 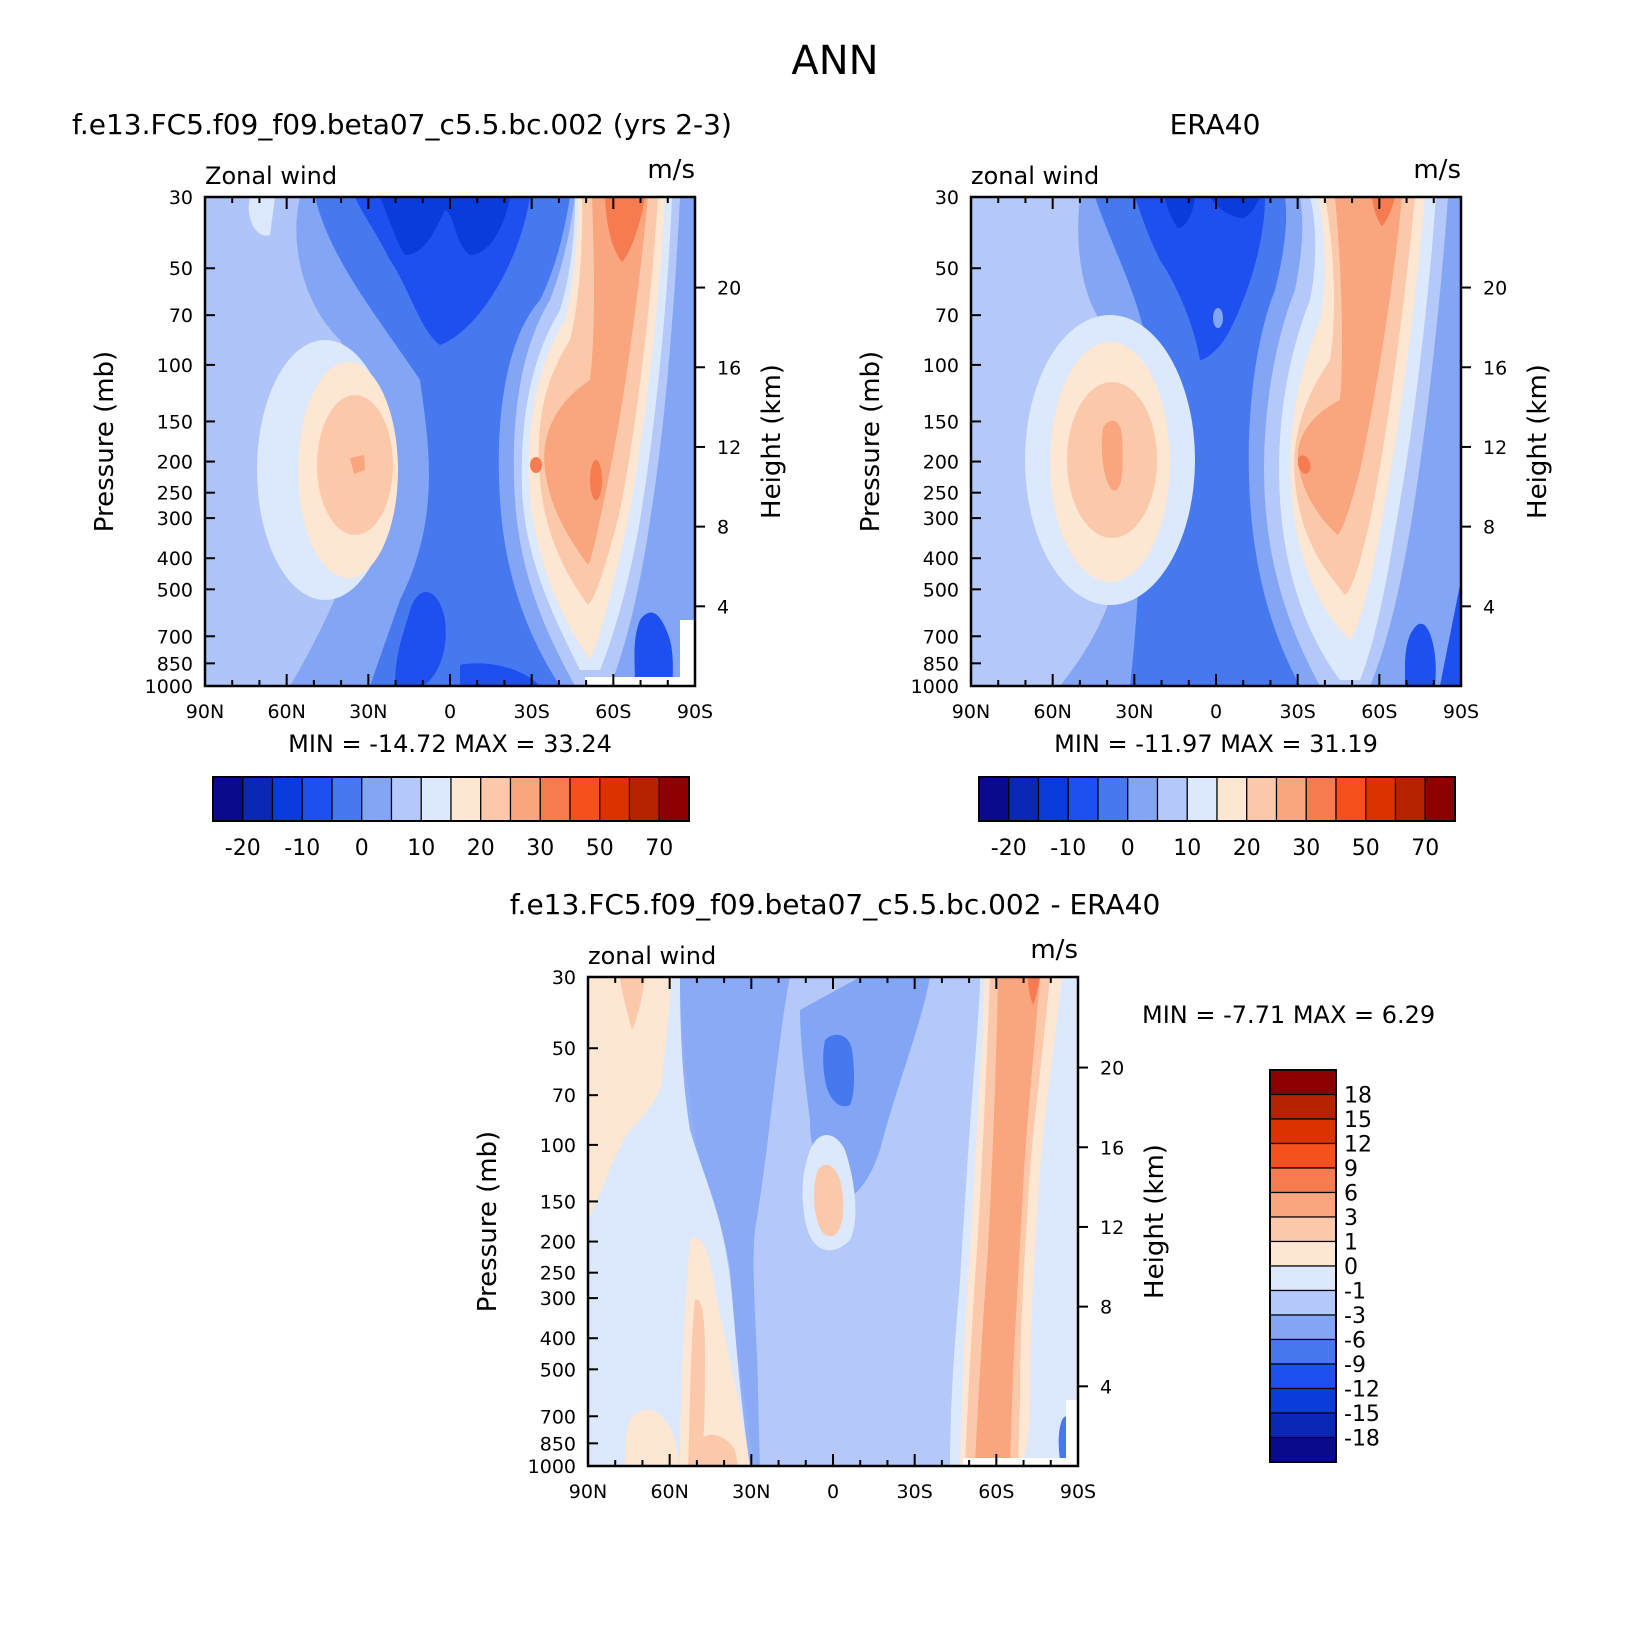 I want to click on y-tick-label: 50, so click(x=564, y=1049).